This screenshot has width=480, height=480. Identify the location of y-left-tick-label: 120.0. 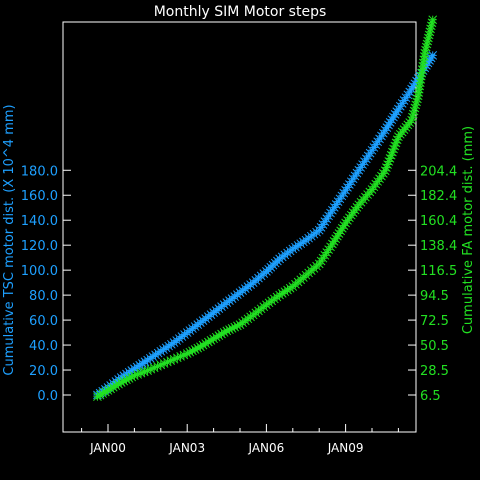
(39, 246).